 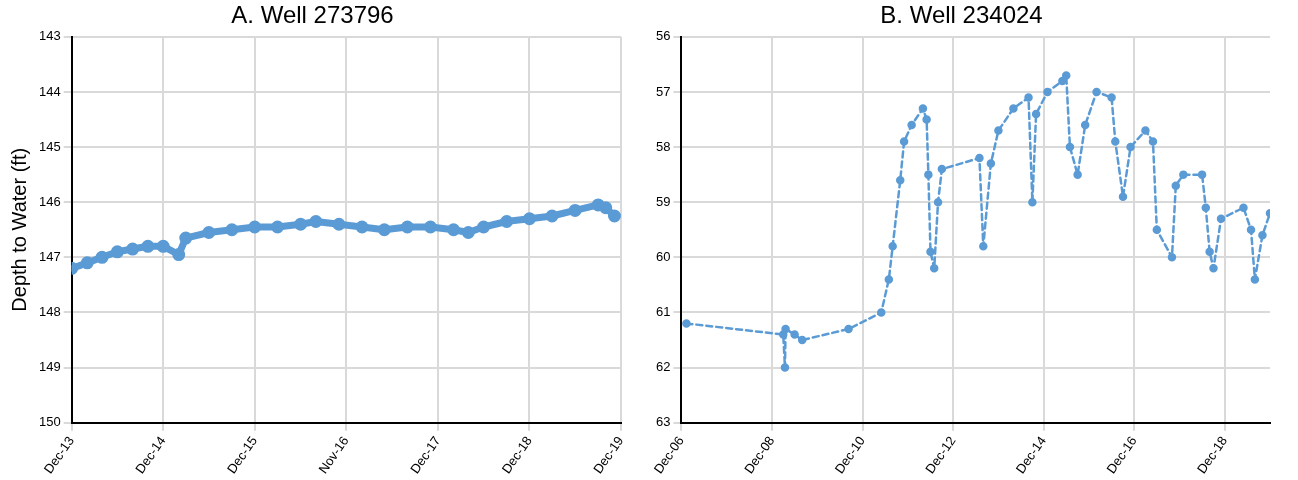 What do you see at coordinates (49, 312) in the screenshot?
I see `y-tick-label: 148` at bounding box center [49, 312].